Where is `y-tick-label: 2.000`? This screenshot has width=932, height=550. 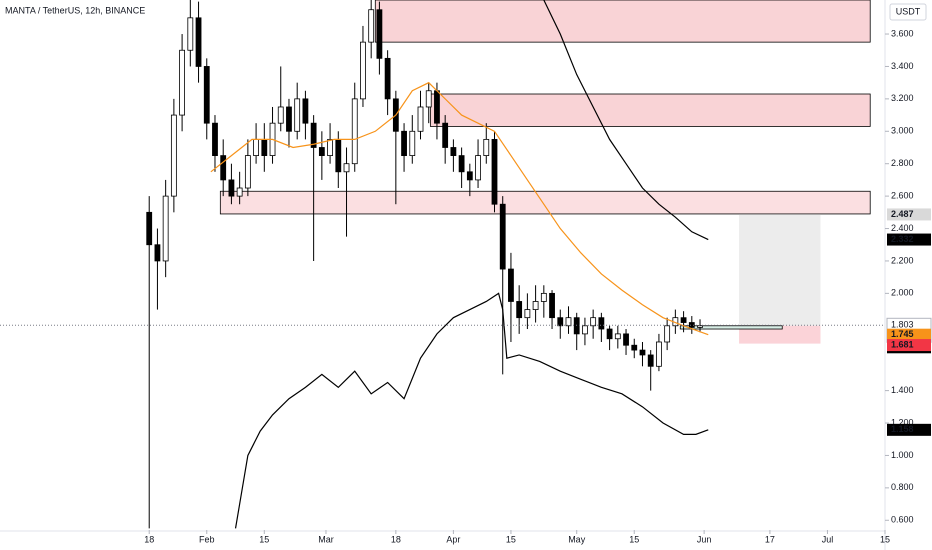
y-tick-label: 2.000 is located at coordinates (902, 293).